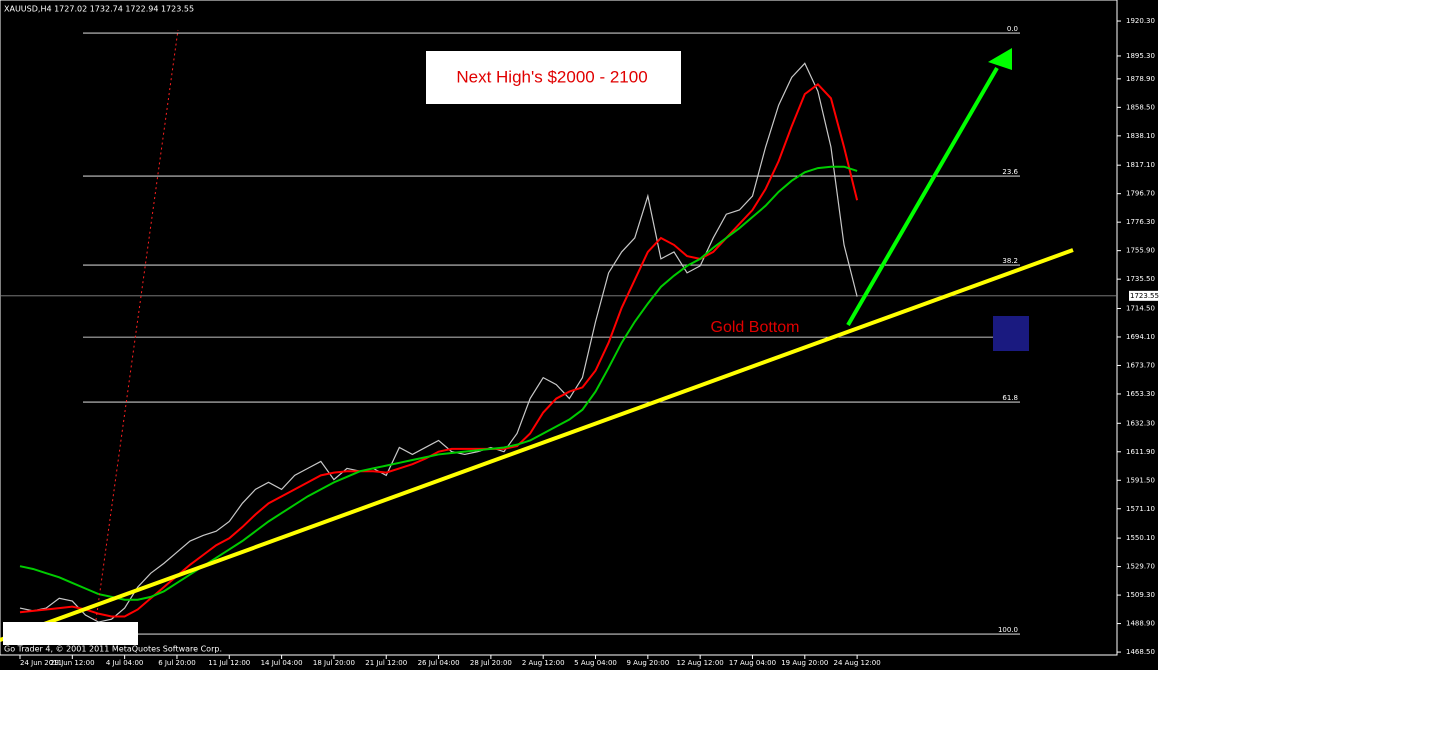 The width and height of the screenshot is (1434, 748). I want to click on x-tick-label: 18 Jul 20:00, so click(334, 663).